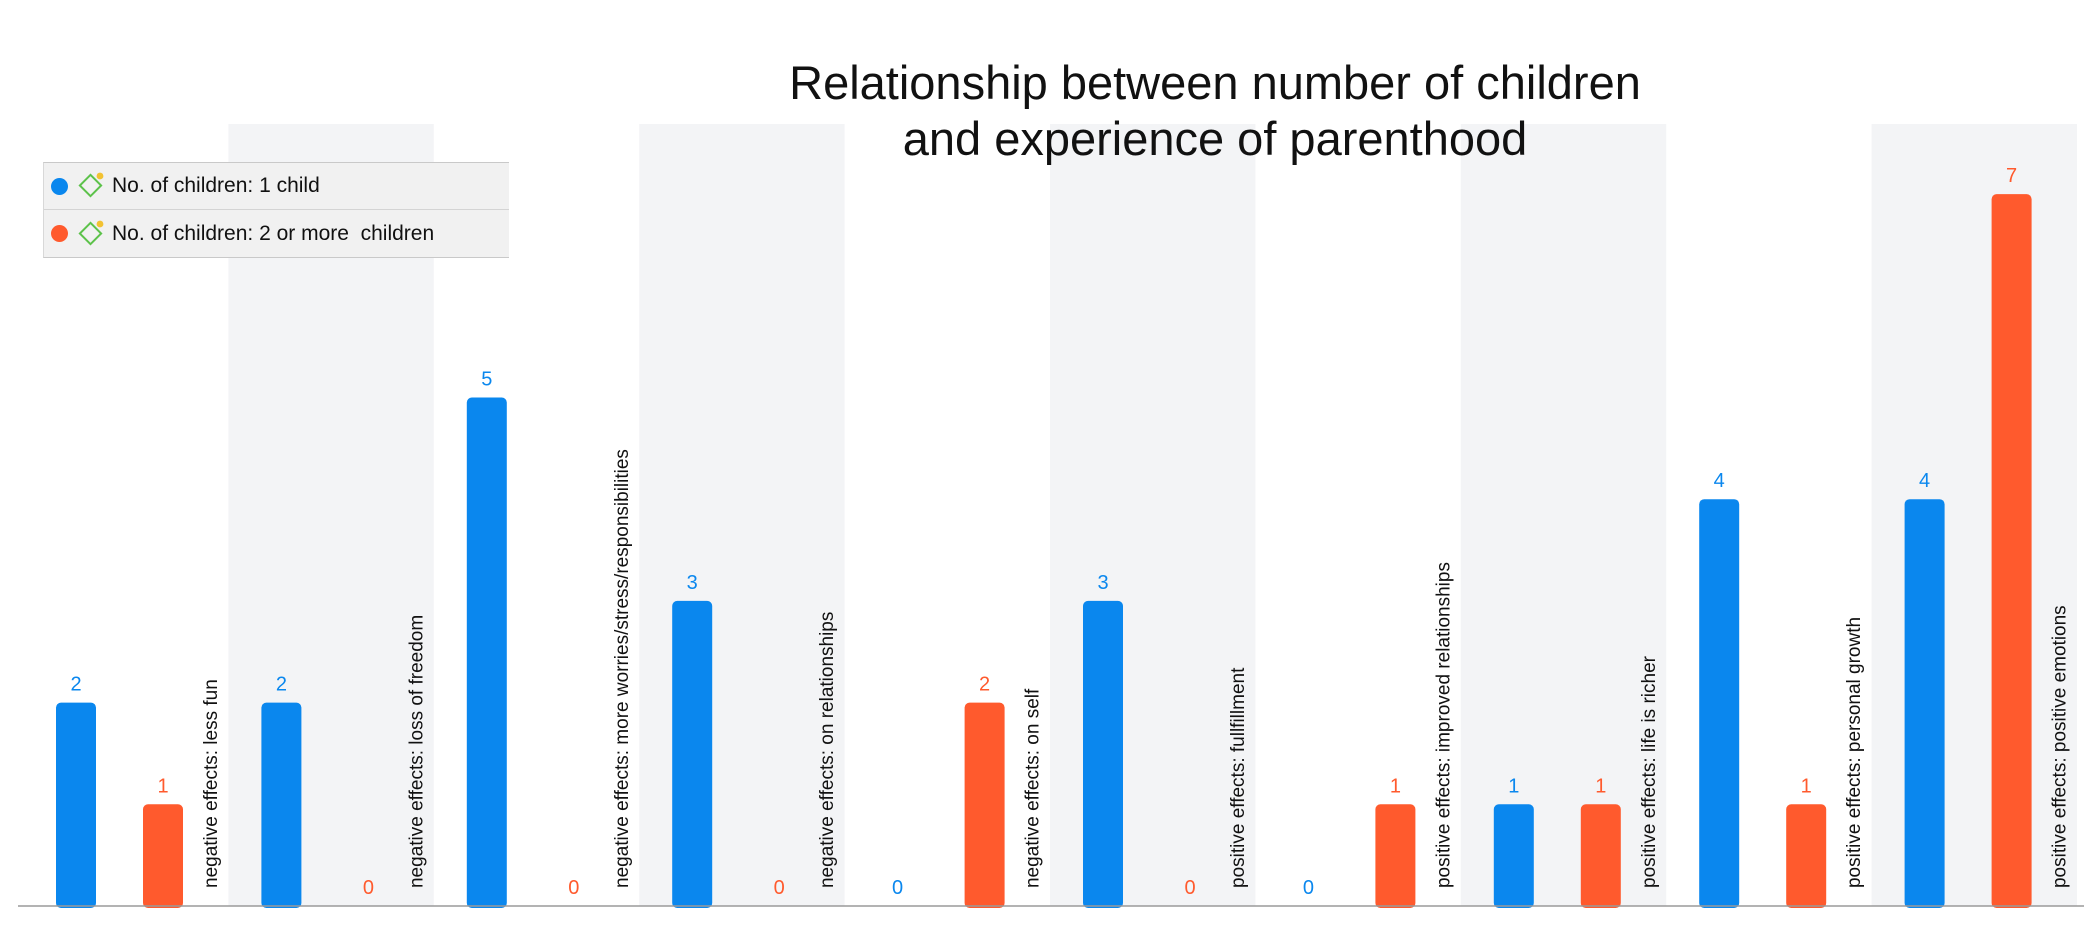 The width and height of the screenshot is (2084, 925). What do you see at coordinates (779, 888) in the screenshot?
I see `value-label-series2-3: 0` at bounding box center [779, 888].